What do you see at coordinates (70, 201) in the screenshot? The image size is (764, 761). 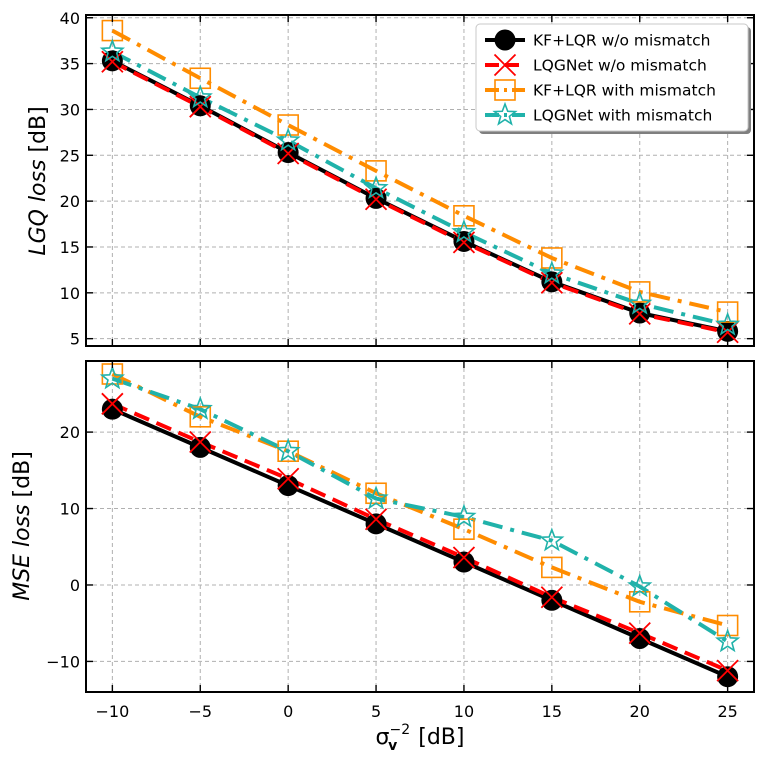 I see `top-y-tick-label: 20` at bounding box center [70, 201].